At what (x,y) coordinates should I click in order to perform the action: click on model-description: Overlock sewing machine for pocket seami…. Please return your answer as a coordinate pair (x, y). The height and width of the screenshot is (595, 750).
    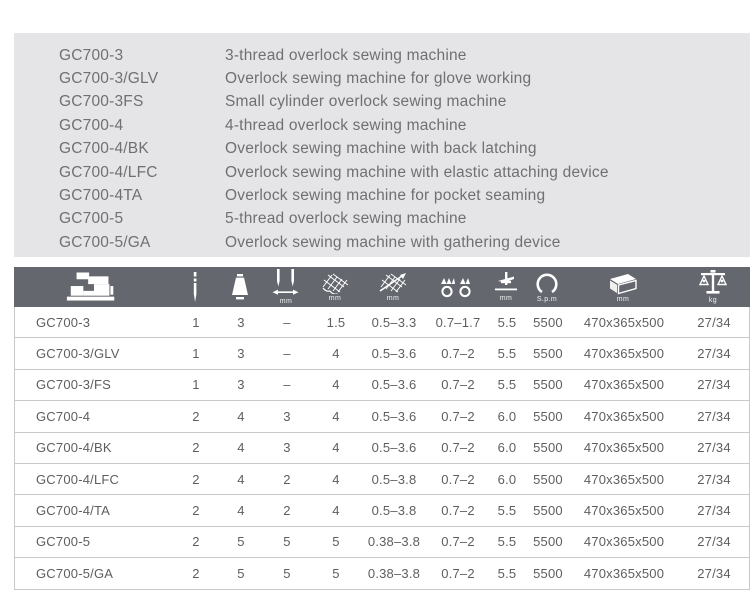
    Looking at the image, I should click on (385, 196).